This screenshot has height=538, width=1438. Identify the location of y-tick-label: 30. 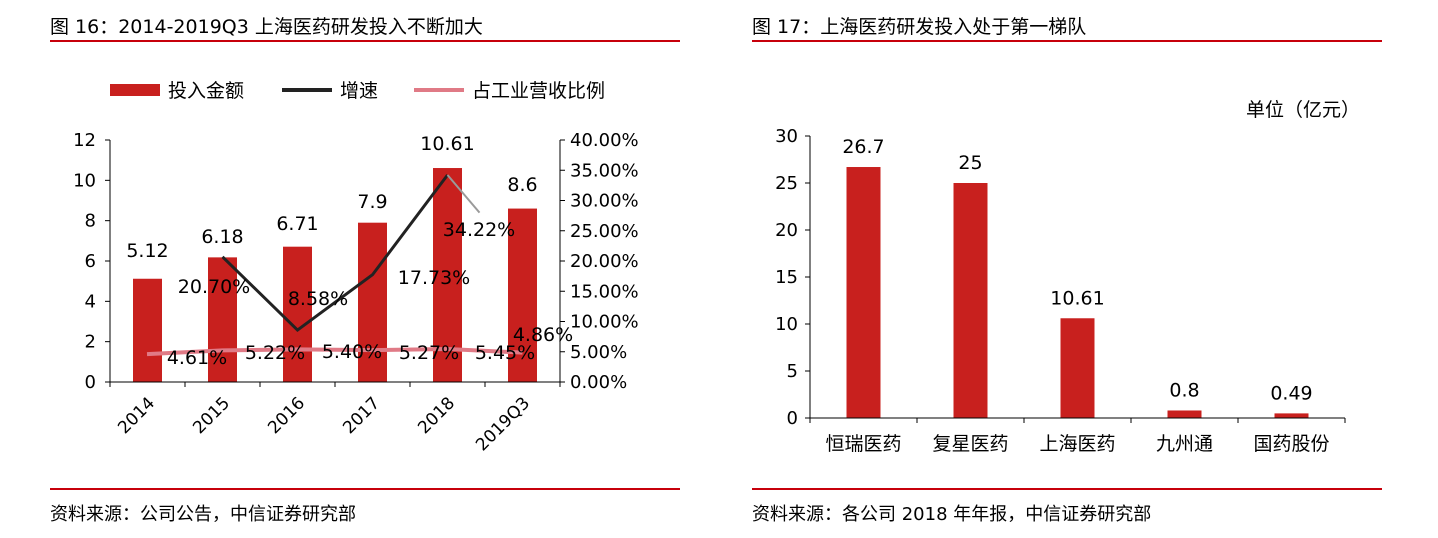
(786, 136).